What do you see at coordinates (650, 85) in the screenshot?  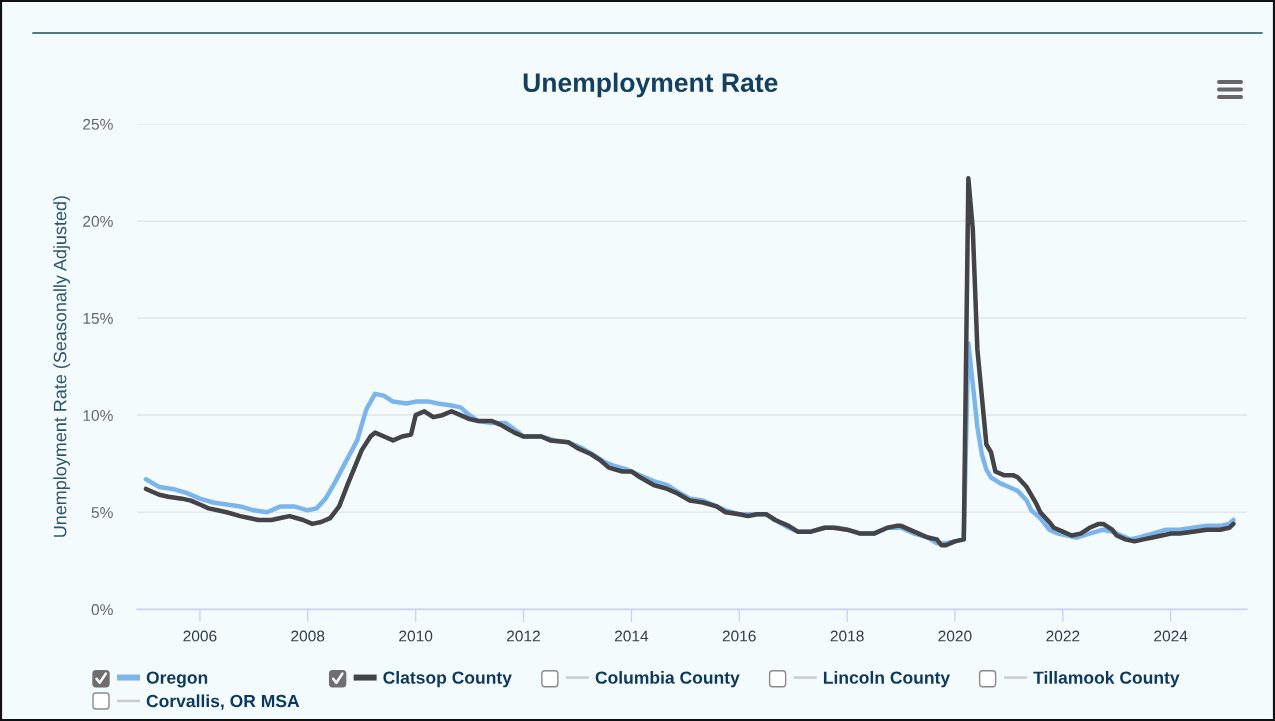 I see `chart-title: Unemployment Rate` at bounding box center [650, 85].